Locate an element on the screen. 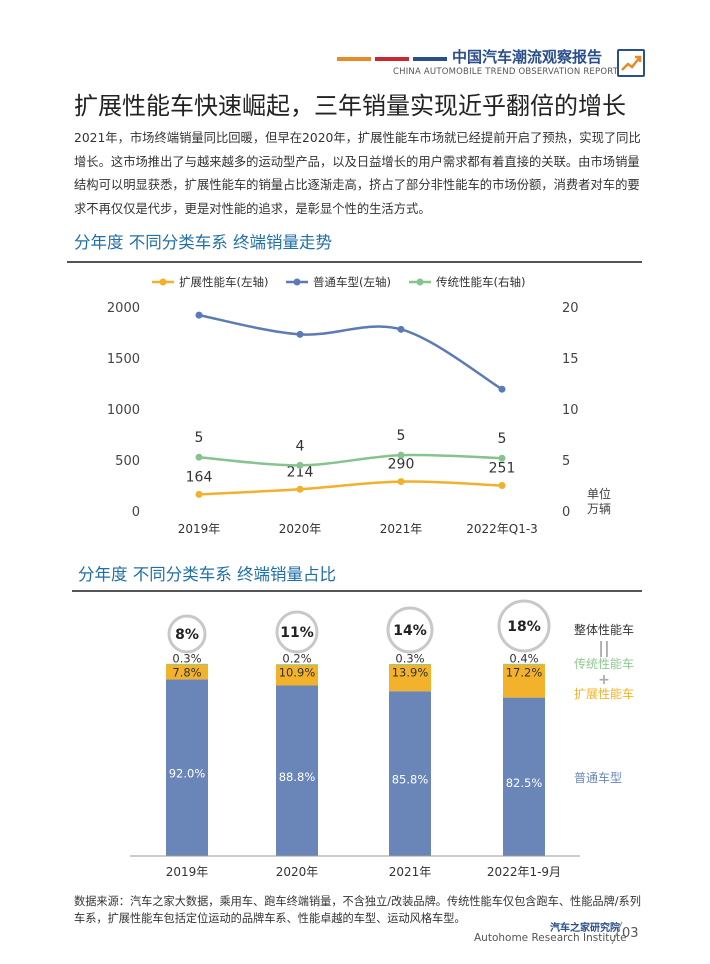 The image size is (710, 964). y-left-tick: 1500 is located at coordinates (123, 359).